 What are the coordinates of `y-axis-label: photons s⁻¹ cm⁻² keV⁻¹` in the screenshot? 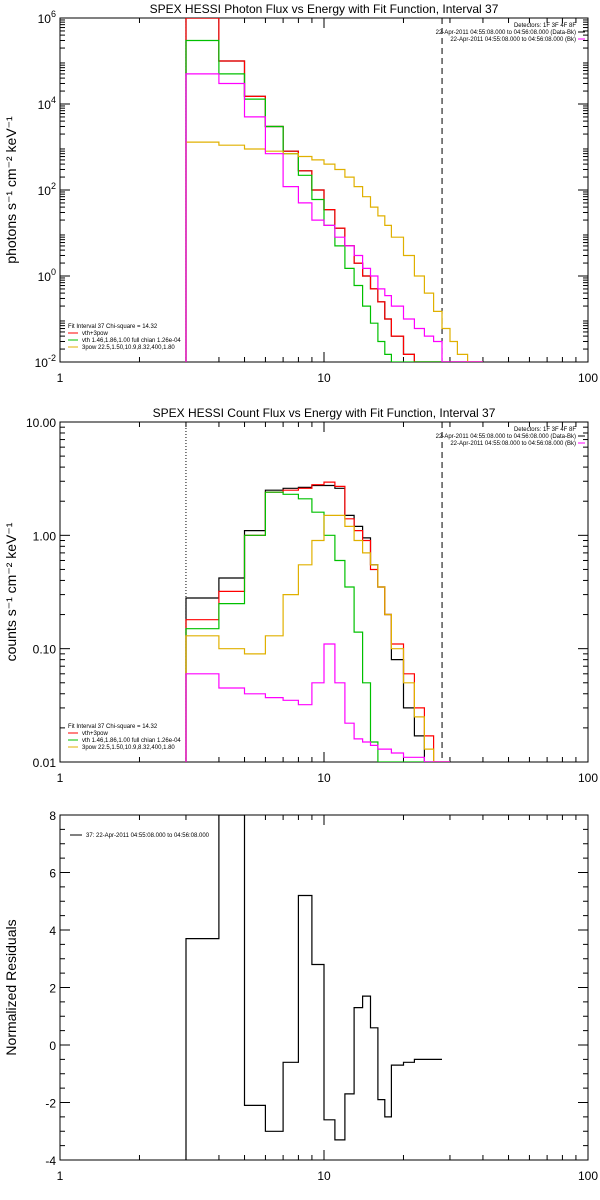 It's located at (11, 190).